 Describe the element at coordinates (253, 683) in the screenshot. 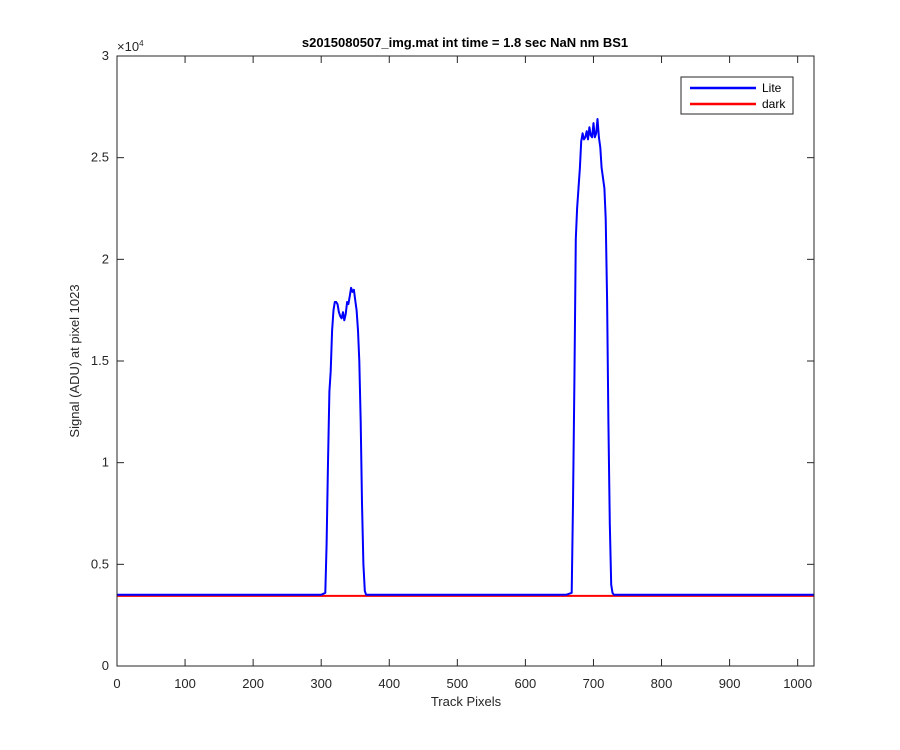

I see `x-tick-label: 200` at that location.